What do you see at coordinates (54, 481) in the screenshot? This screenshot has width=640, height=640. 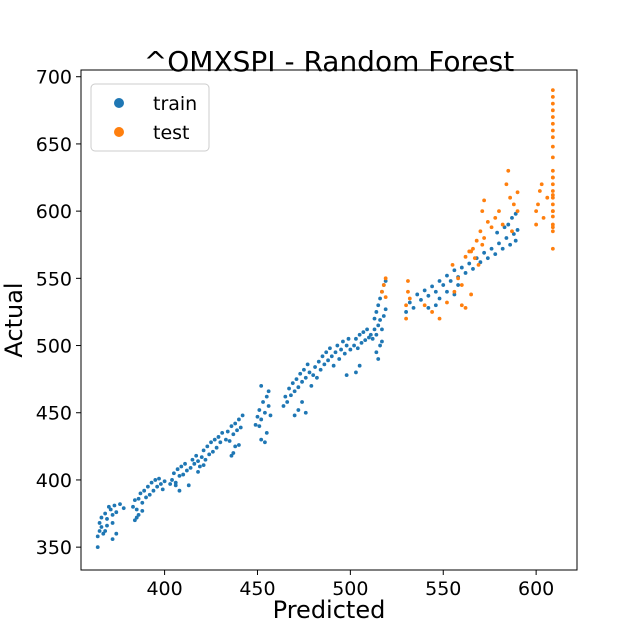 I see `y-tick-label: 400` at bounding box center [54, 481].